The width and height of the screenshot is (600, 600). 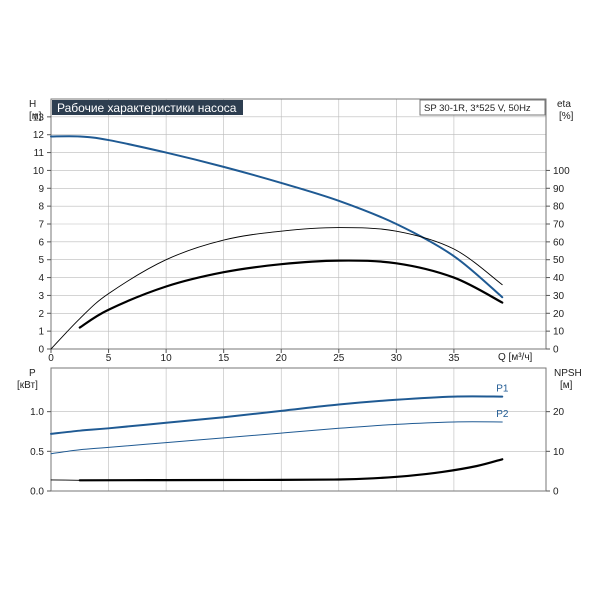 What do you see at coordinates (39, 117) in the screenshot?
I see `top-y-left-tick-label: 13` at bounding box center [39, 117].